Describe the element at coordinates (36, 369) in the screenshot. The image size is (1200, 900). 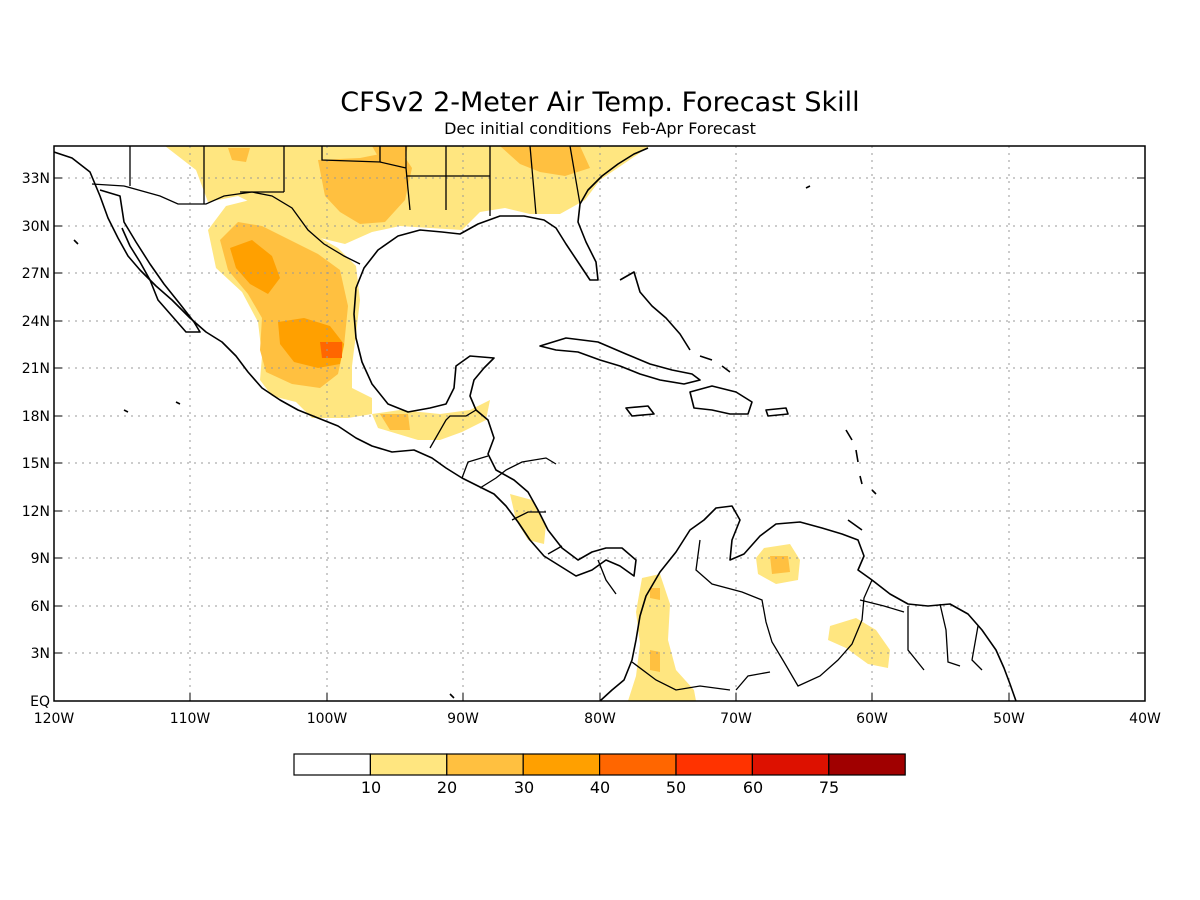
I see `lat-label: 21N` at that location.